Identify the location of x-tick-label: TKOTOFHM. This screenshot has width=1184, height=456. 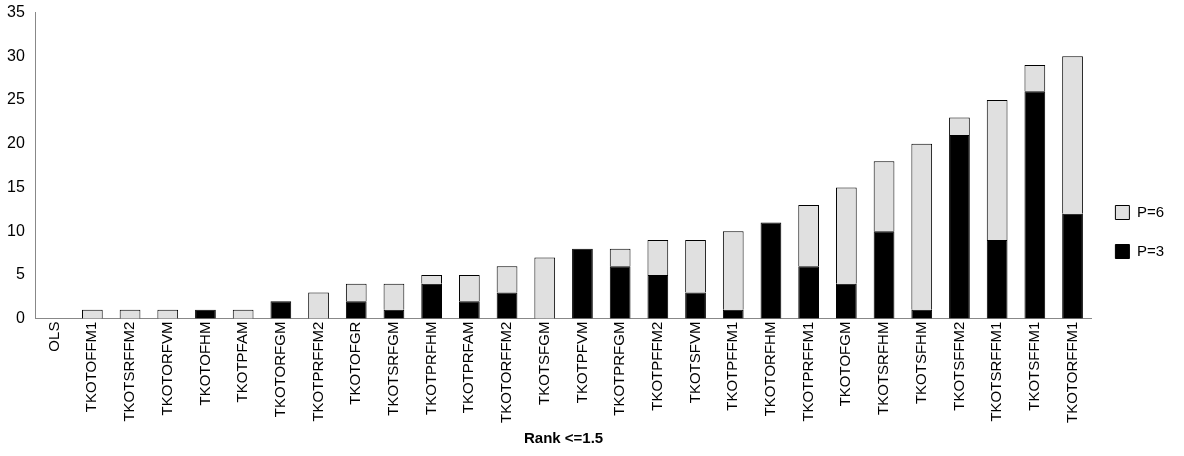
(204, 363).